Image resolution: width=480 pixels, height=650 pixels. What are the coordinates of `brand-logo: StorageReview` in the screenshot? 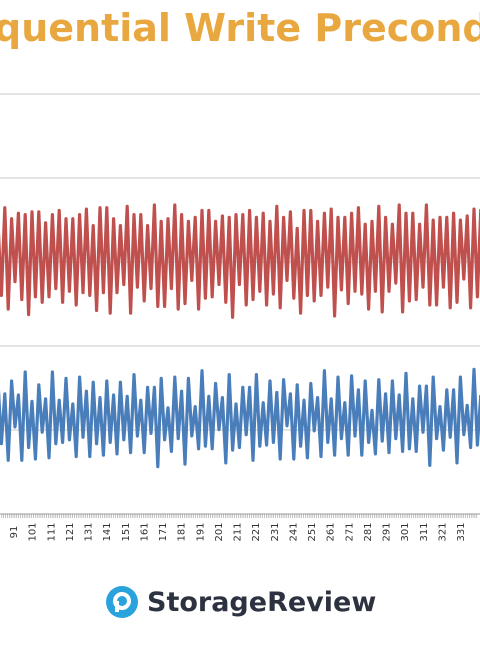 It's located at (240, 602).